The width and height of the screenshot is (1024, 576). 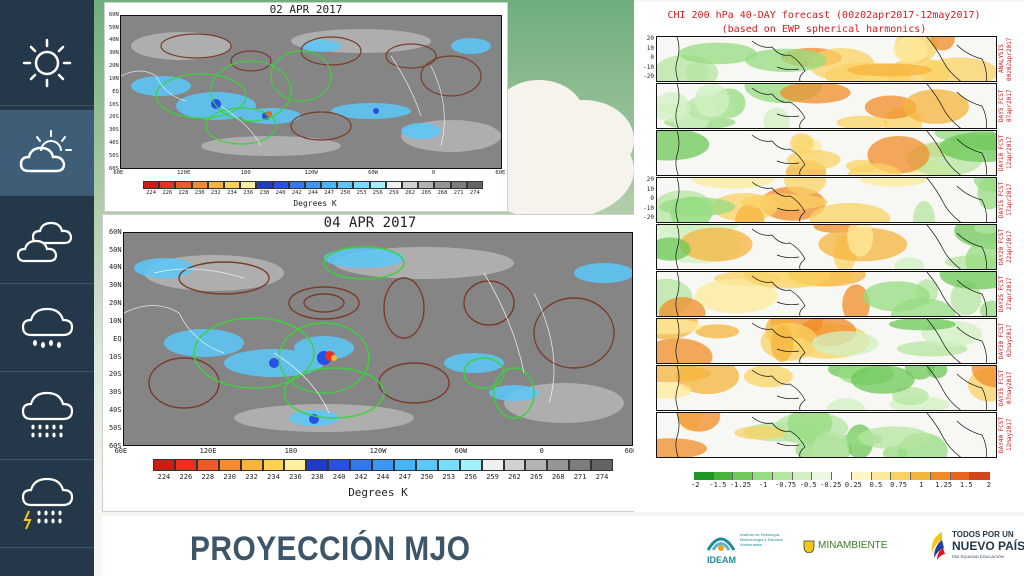 I want to click on lat-tick-label: 30S, so click(x=113, y=130).